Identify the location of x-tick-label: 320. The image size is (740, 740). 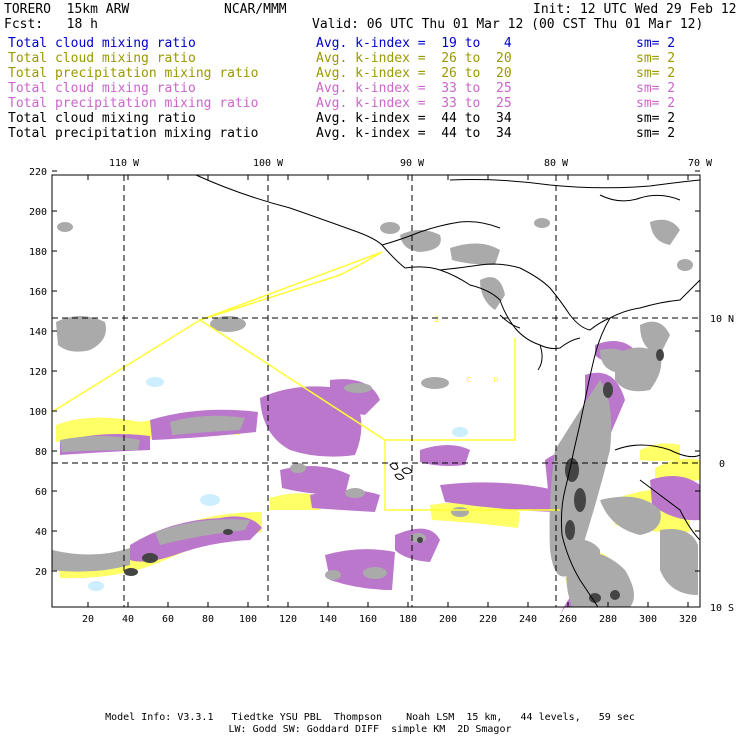
(688, 619).